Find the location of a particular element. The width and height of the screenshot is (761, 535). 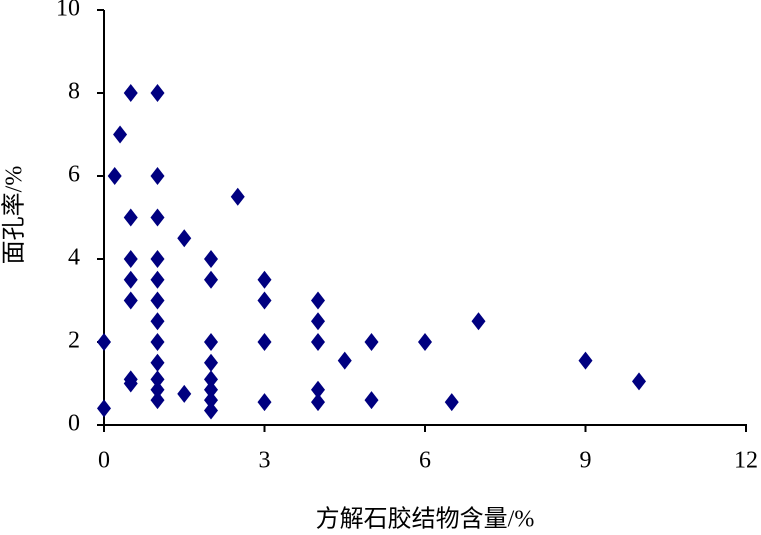

x-tick-label: 12 is located at coordinates (746, 461).